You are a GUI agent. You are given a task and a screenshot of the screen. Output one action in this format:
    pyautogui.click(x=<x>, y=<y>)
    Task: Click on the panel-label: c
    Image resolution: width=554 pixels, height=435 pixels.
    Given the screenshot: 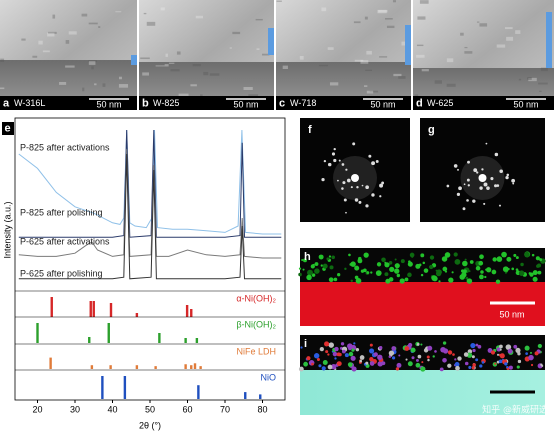 What is the action you would take?
    pyautogui.click(x=282, y=103)
    